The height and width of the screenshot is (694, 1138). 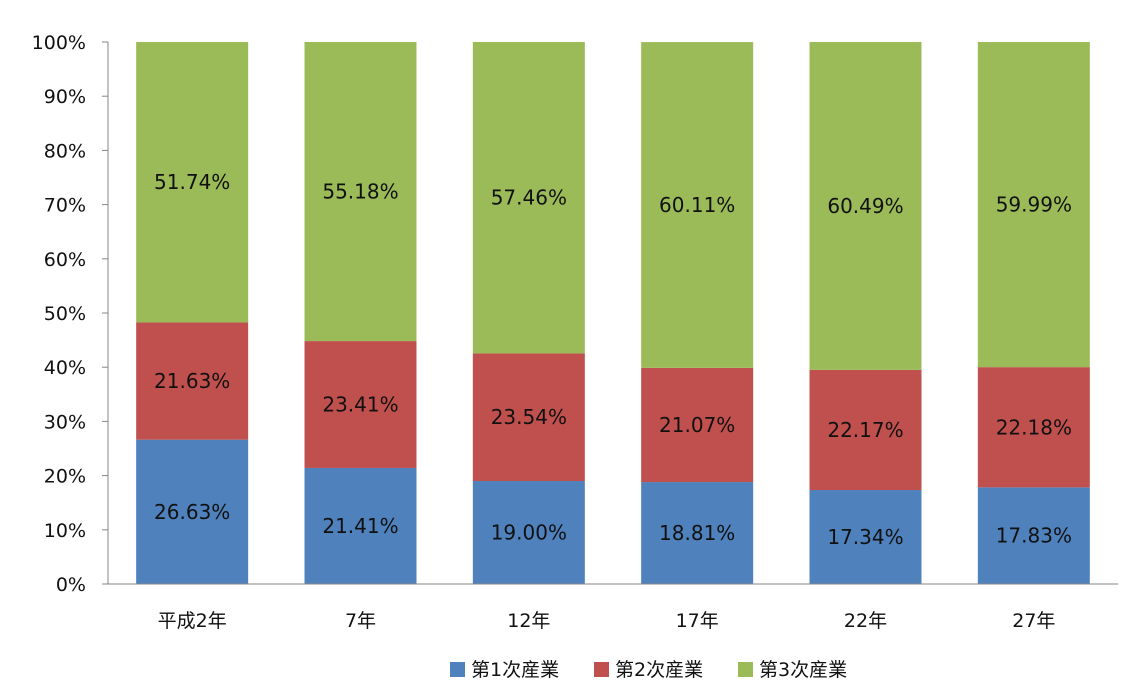 I want to click on legend-label: 第2次産業, so click(x=659, y=670).